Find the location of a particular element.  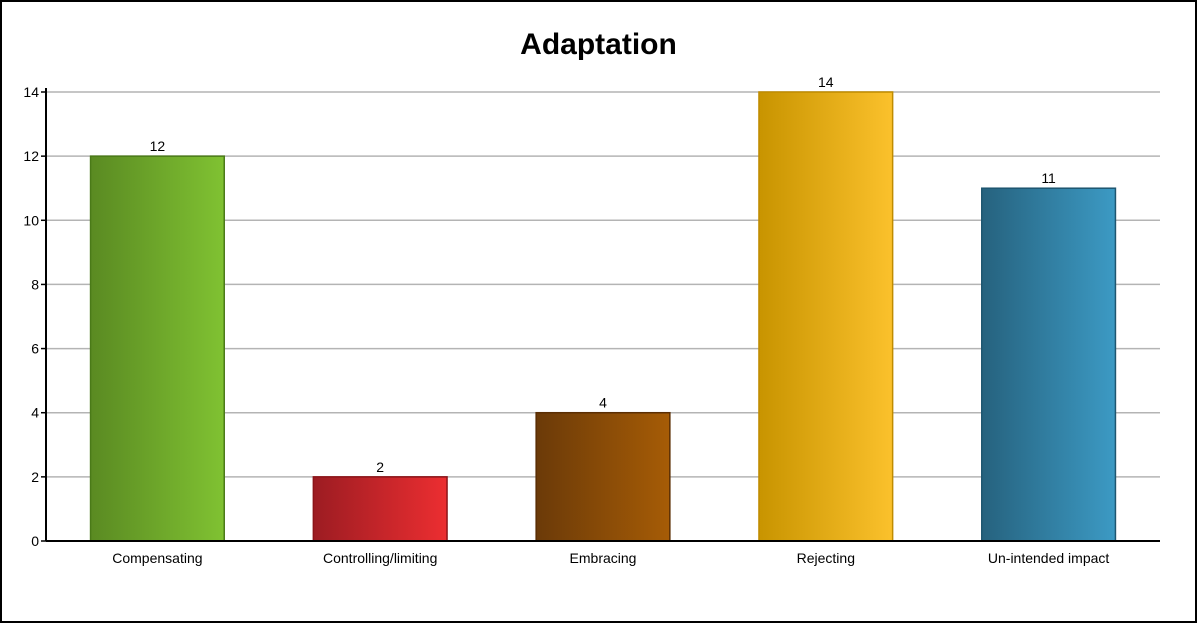

data-label: 4 is located at coordinates (603, 403).